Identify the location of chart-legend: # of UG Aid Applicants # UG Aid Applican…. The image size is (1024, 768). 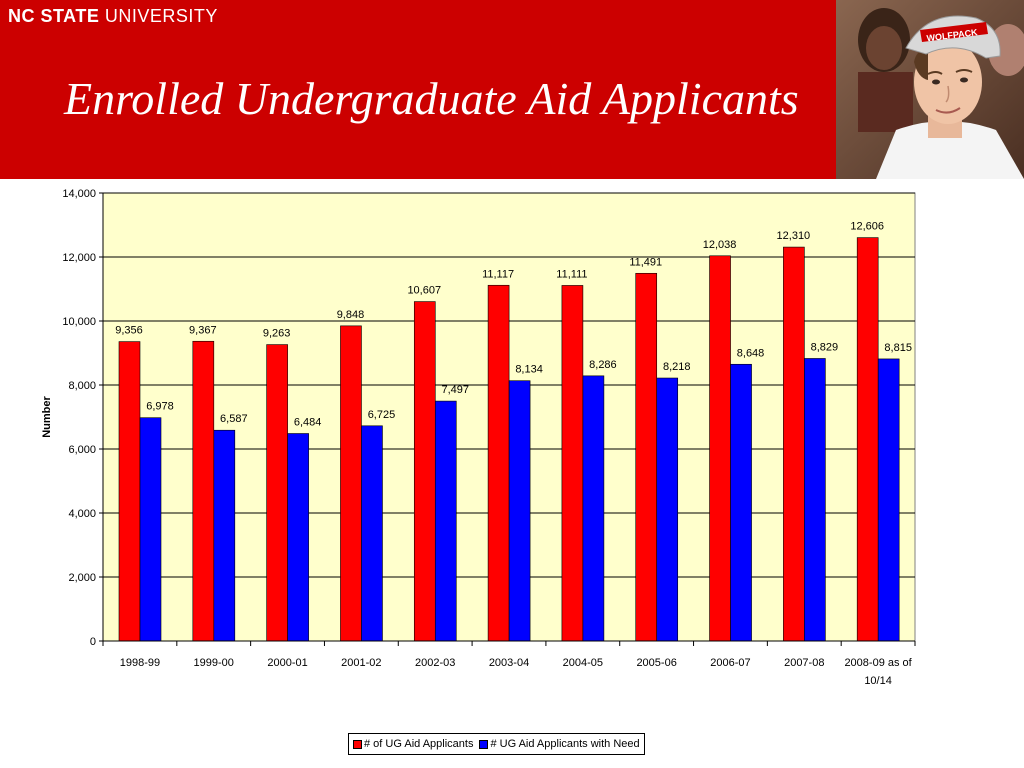
(496, 744).